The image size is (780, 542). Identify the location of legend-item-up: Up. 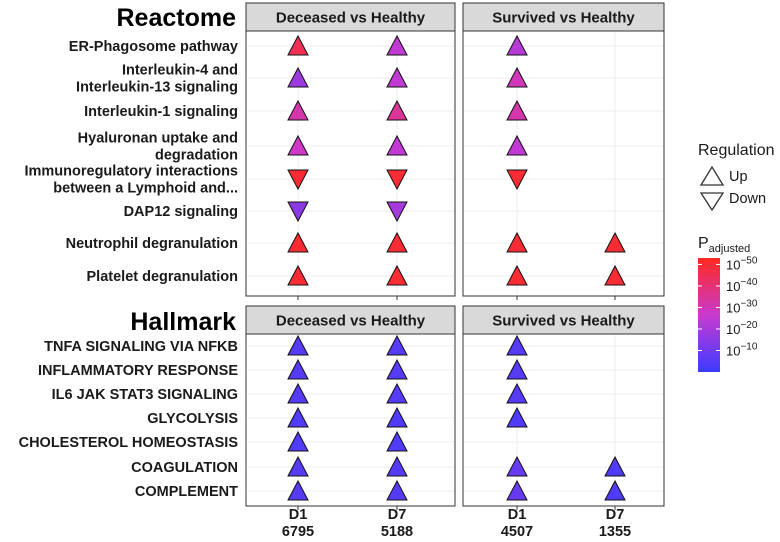
(738, 177).